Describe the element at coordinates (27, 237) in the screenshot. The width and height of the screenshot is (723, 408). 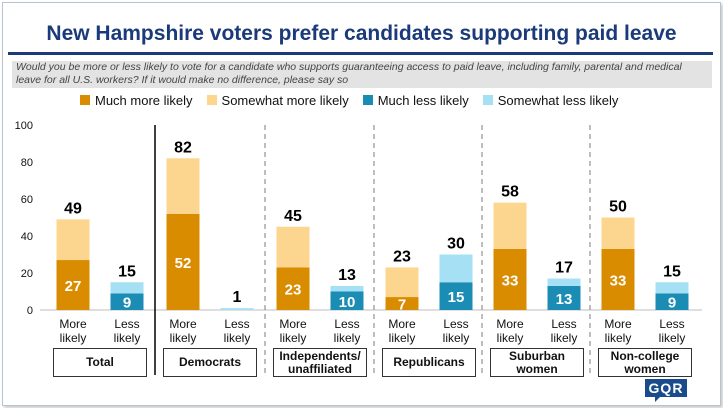
I see `y-tick-label: 40` at that location.